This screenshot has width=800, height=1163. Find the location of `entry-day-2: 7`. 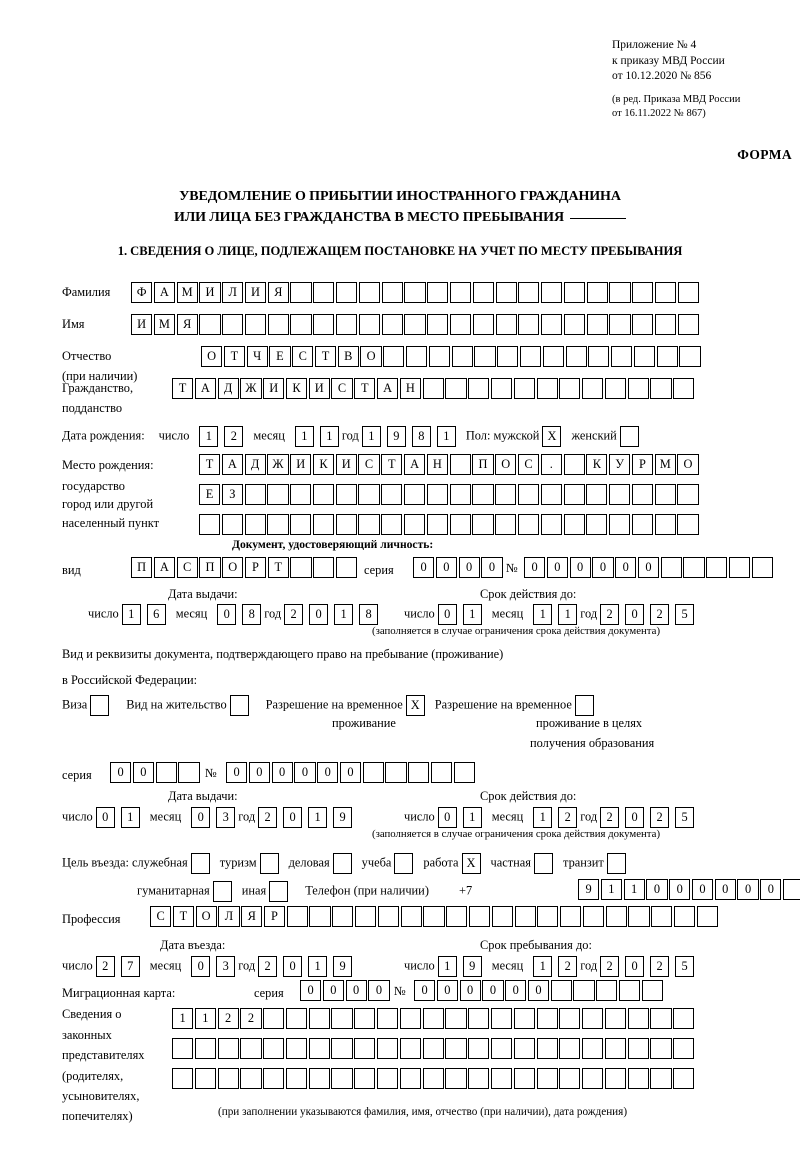

entry-day-2: 7 is located at coordinates (130, 966).